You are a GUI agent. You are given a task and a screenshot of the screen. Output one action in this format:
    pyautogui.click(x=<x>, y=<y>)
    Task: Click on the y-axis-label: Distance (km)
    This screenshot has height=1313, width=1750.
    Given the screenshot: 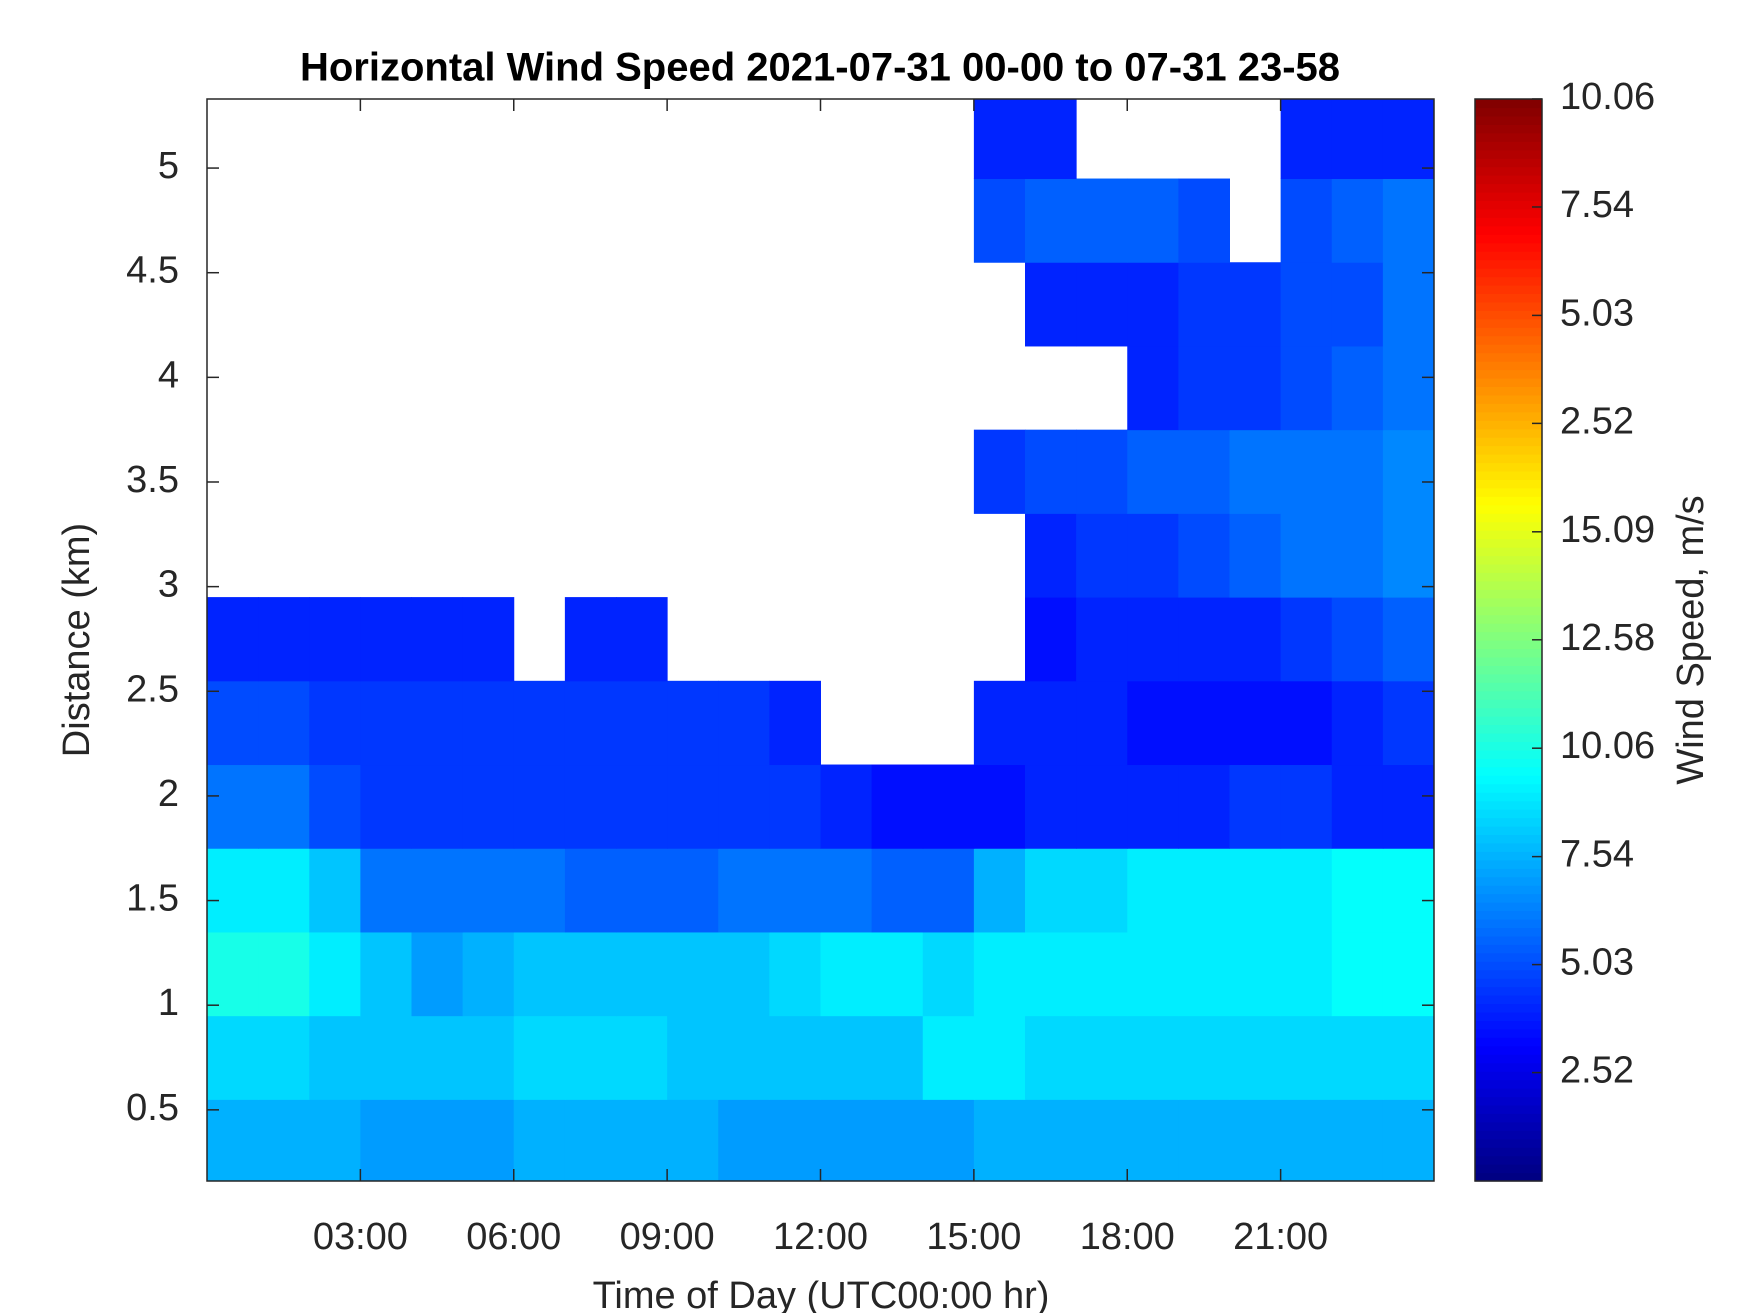 What is the action you would take?
    pyautogui.click(x=77, y=640)
    